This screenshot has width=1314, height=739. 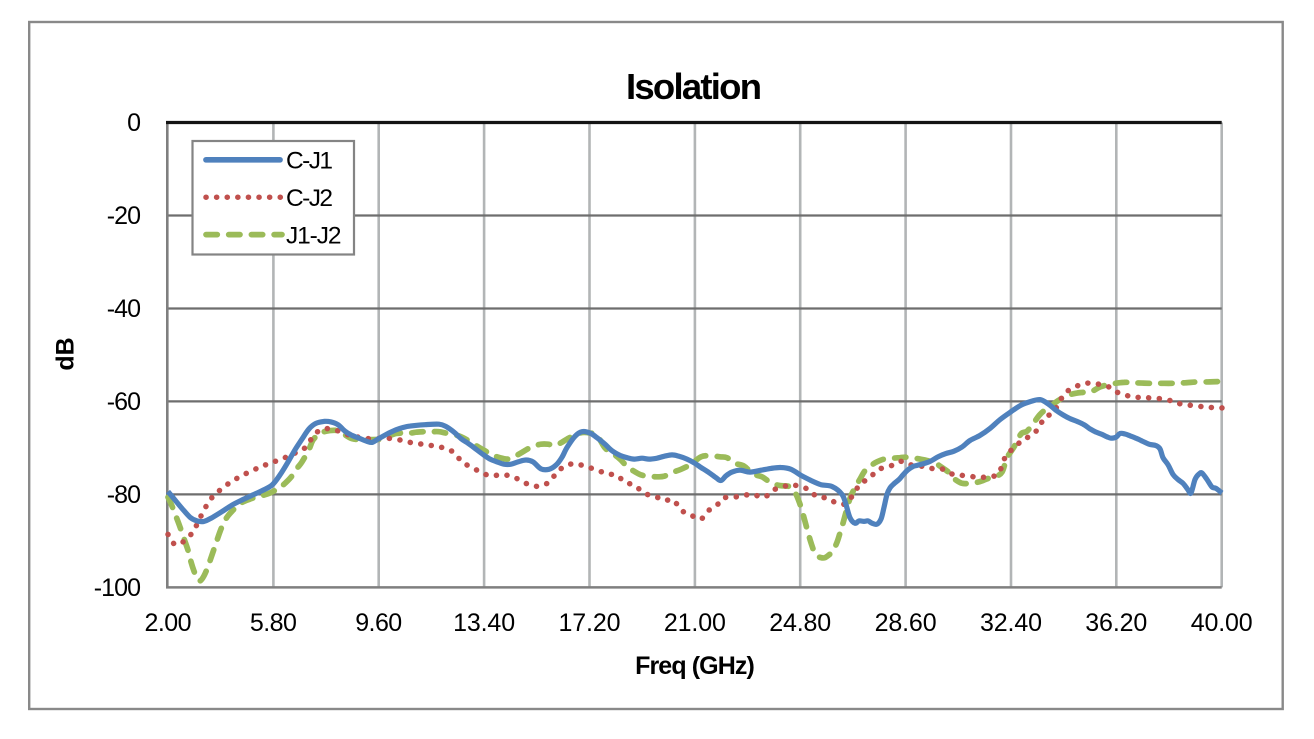 I want to click on svg-text: 36.20, so click(x=1116, y=623).